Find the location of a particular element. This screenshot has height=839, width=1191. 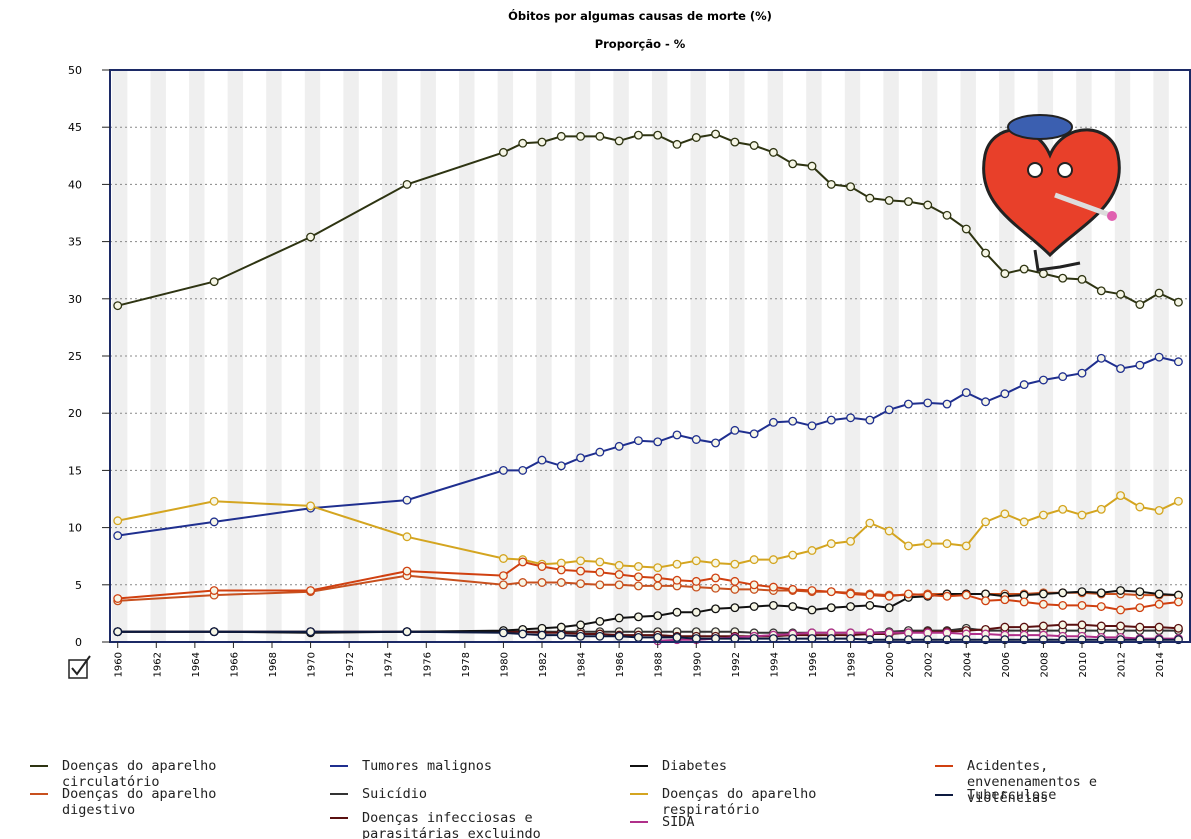

x-tick-label: 1968 is located at coordinates (273, 664).